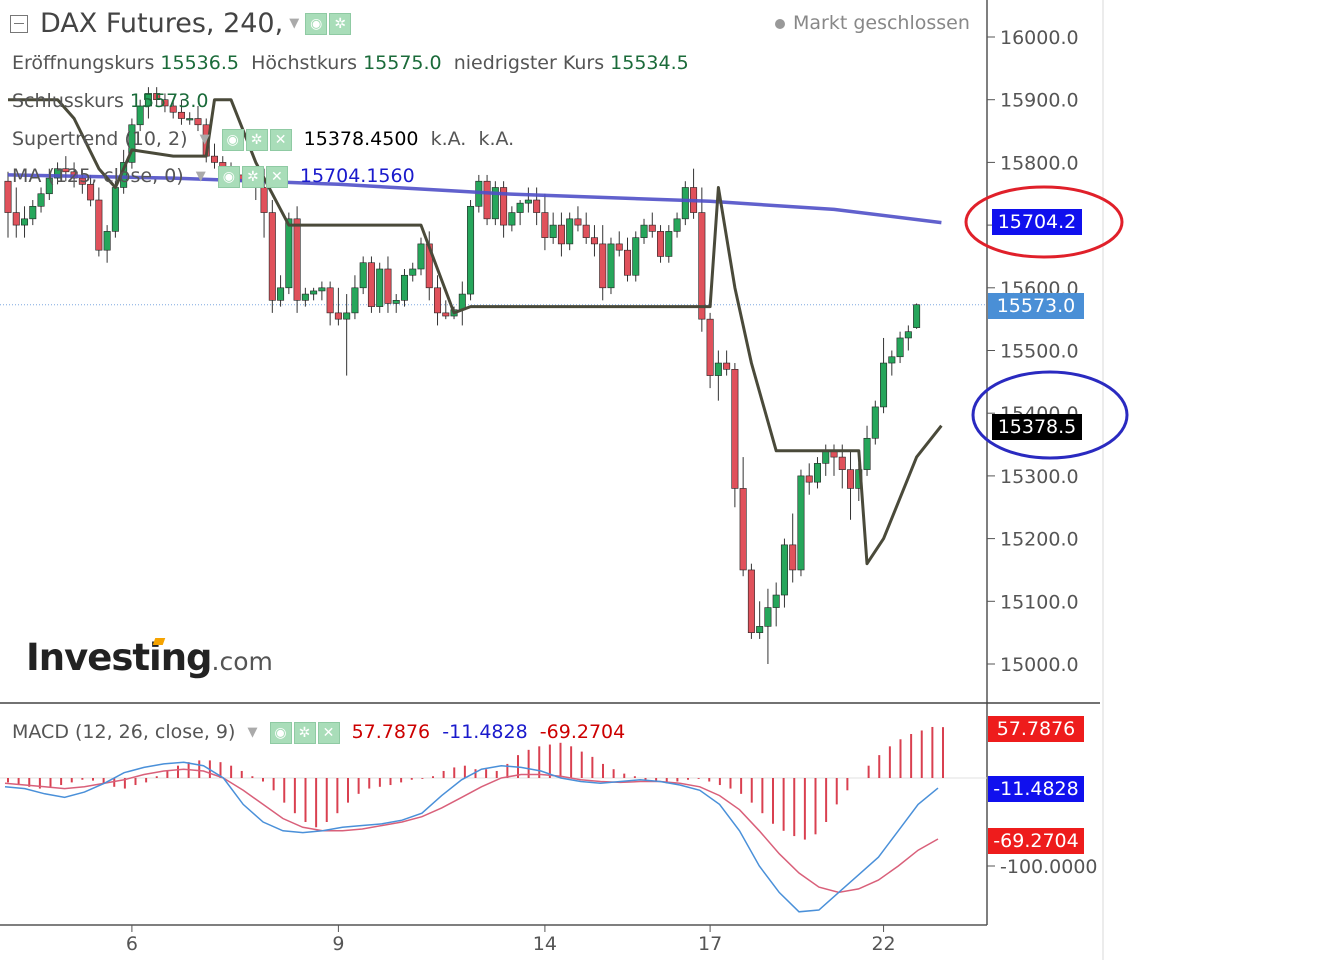  Describe the element at coordinates (124, 732) in the screenshot. I see `macd-label: MACD (12, 26, close, 9)` at that location.